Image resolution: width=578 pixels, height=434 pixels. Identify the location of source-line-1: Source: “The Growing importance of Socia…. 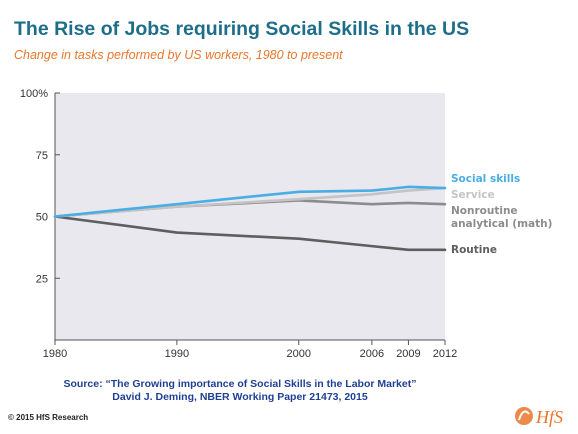
(240, 384).